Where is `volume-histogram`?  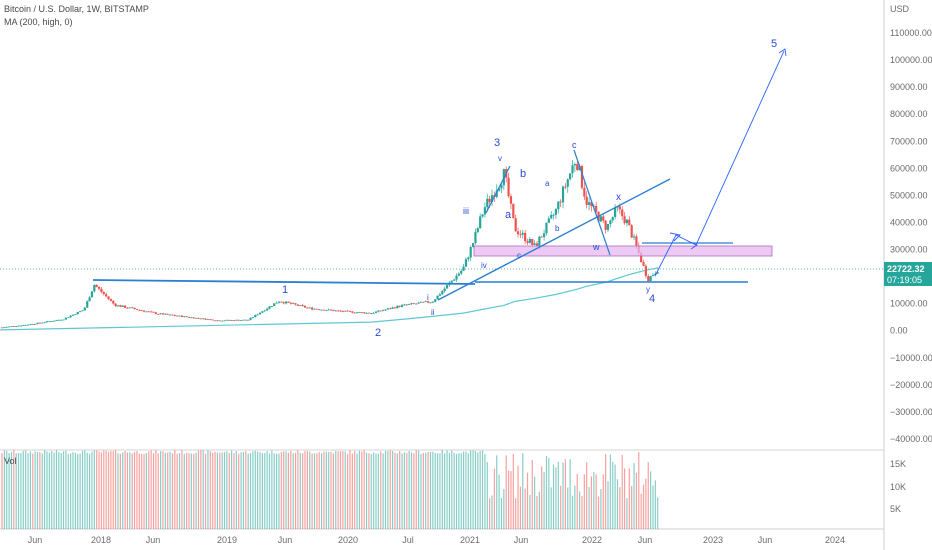 volume-histogram is located at coordinates (330, 489).